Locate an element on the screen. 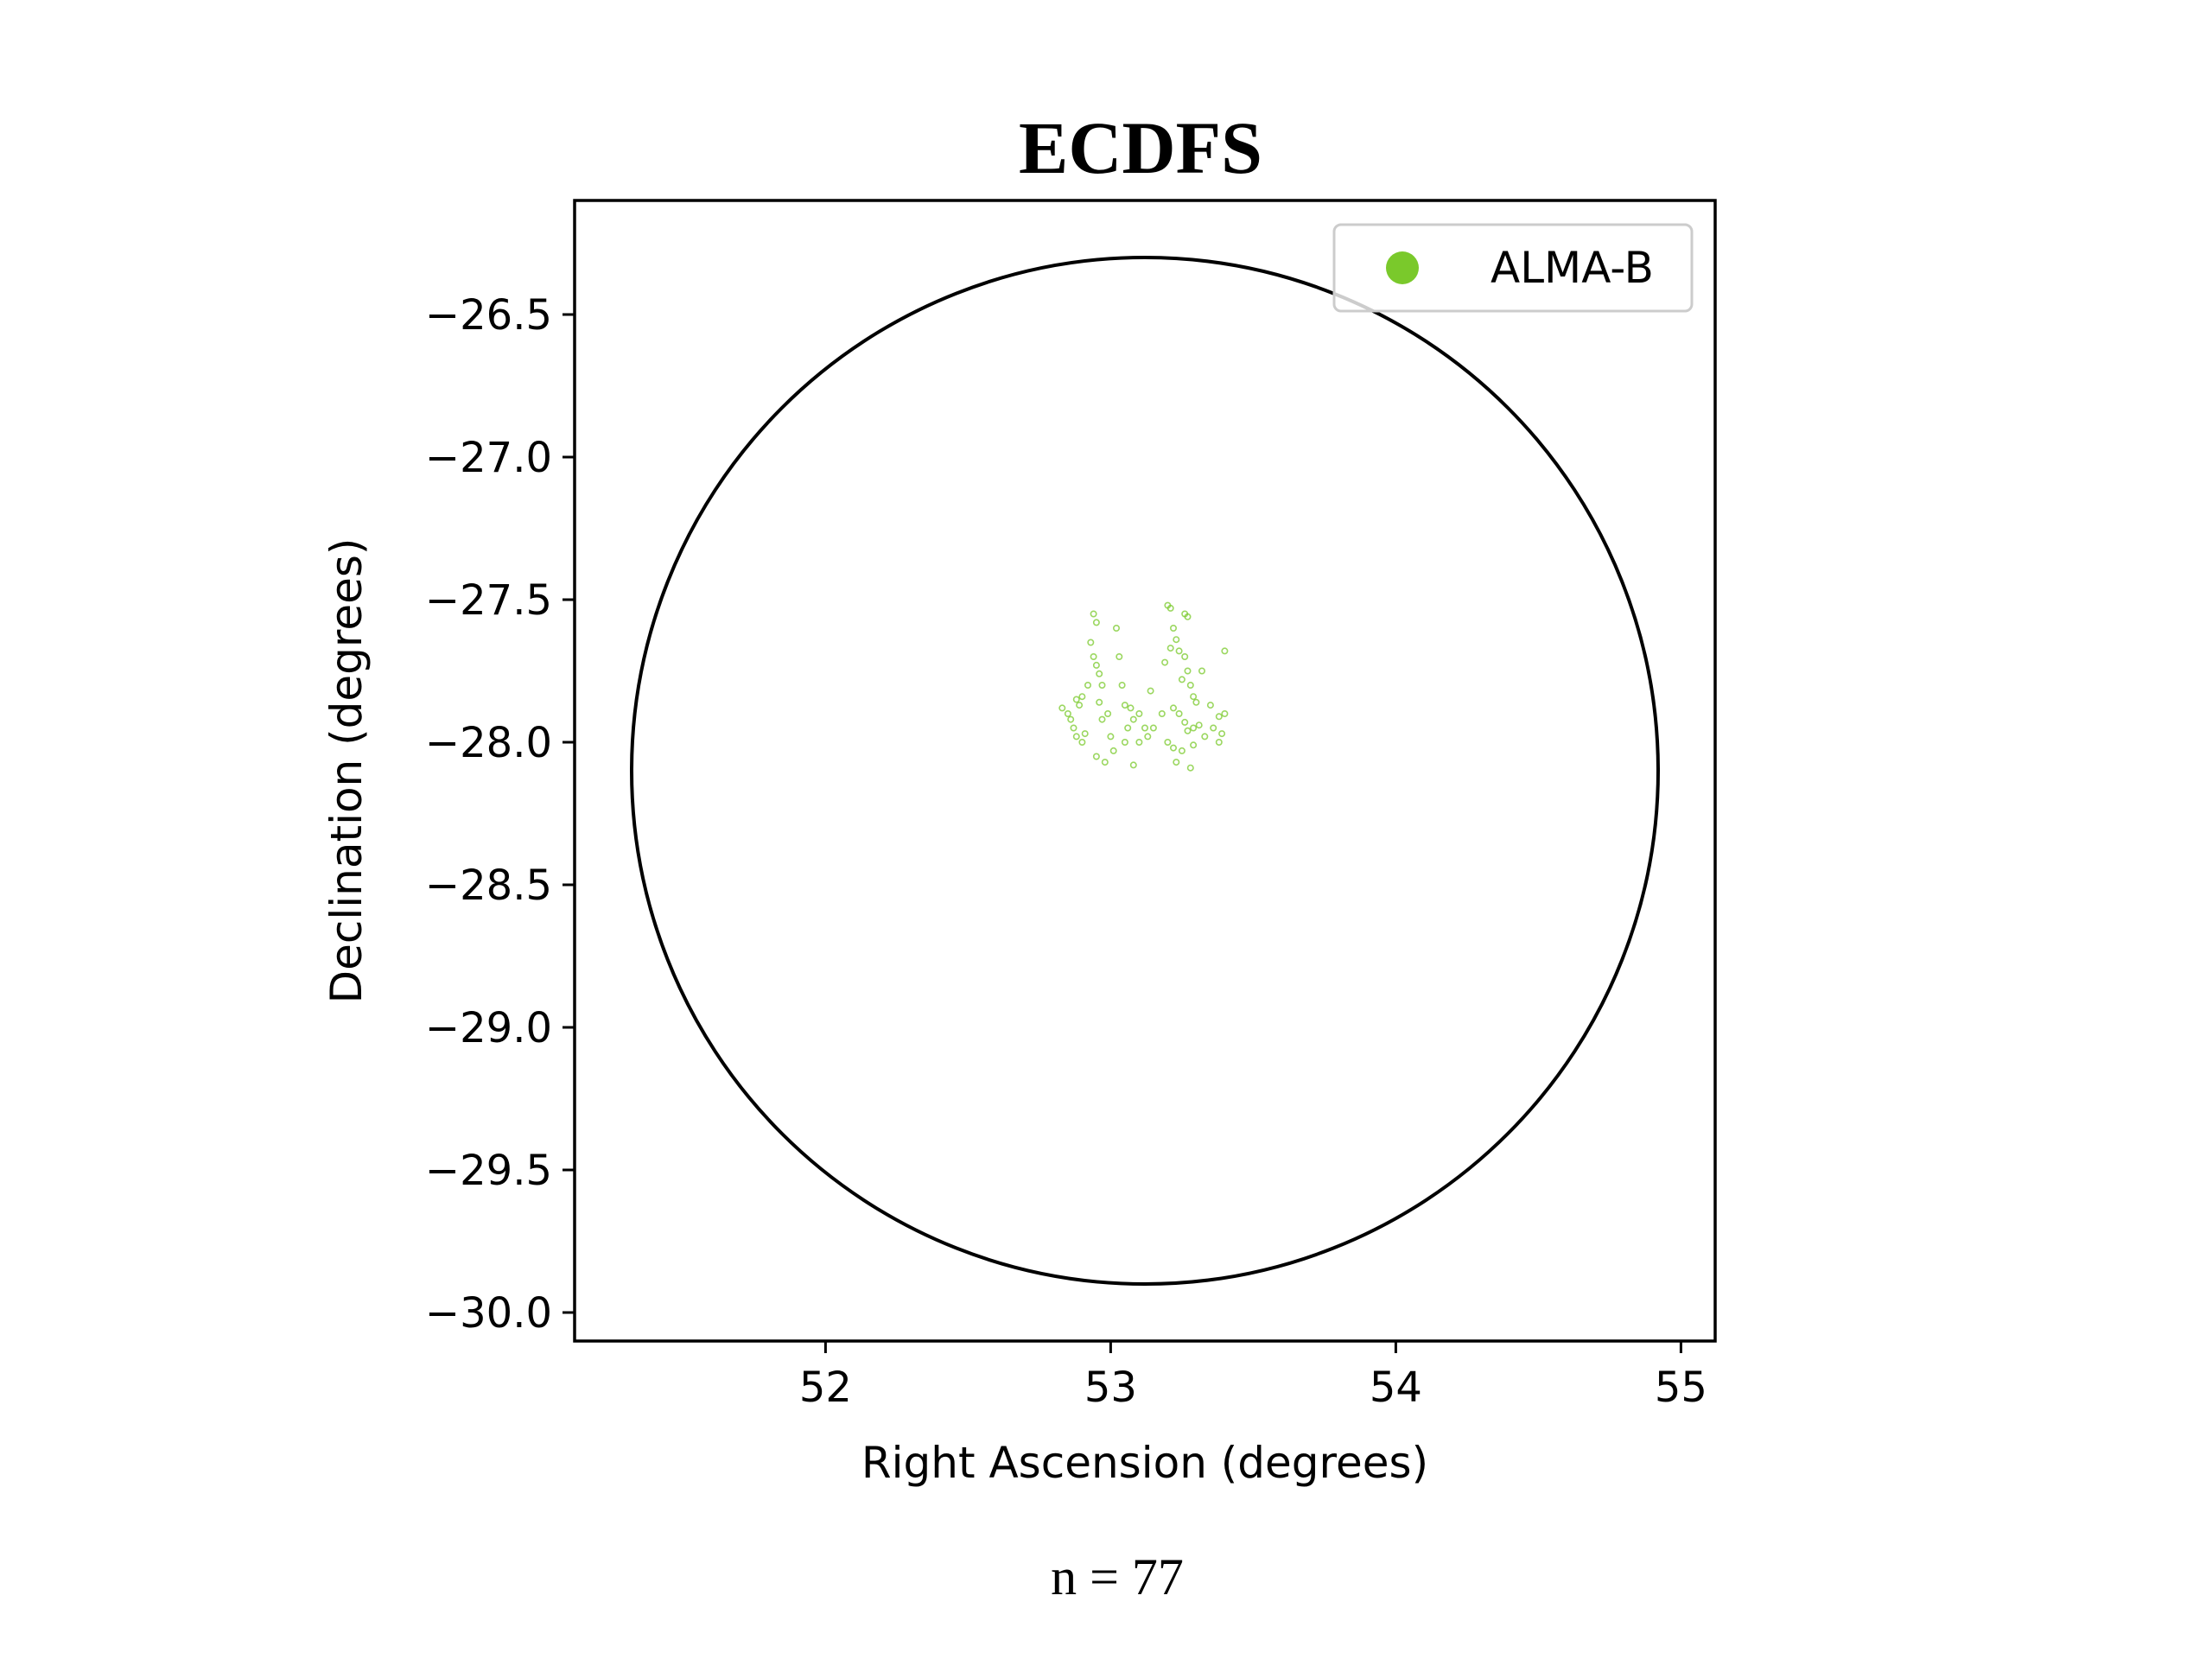  x-axis-label: Right Ascension (degrees) is located at coordinates (1144, 1463).